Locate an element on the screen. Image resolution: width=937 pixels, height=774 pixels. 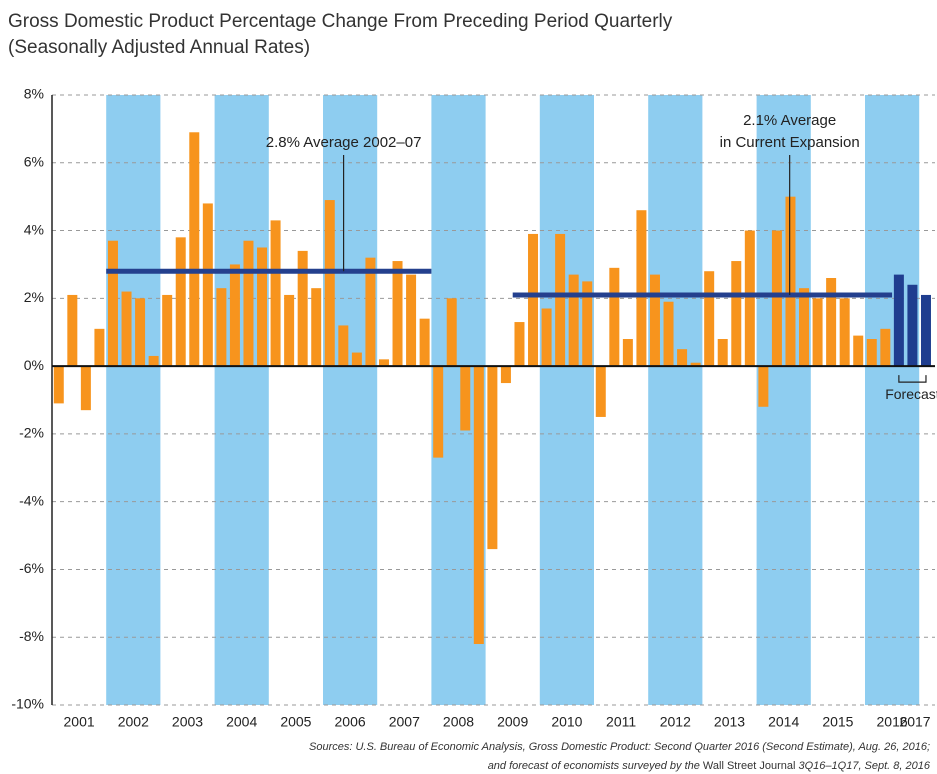
x-tick-label: 2005 is located at coordinates (295, 722).